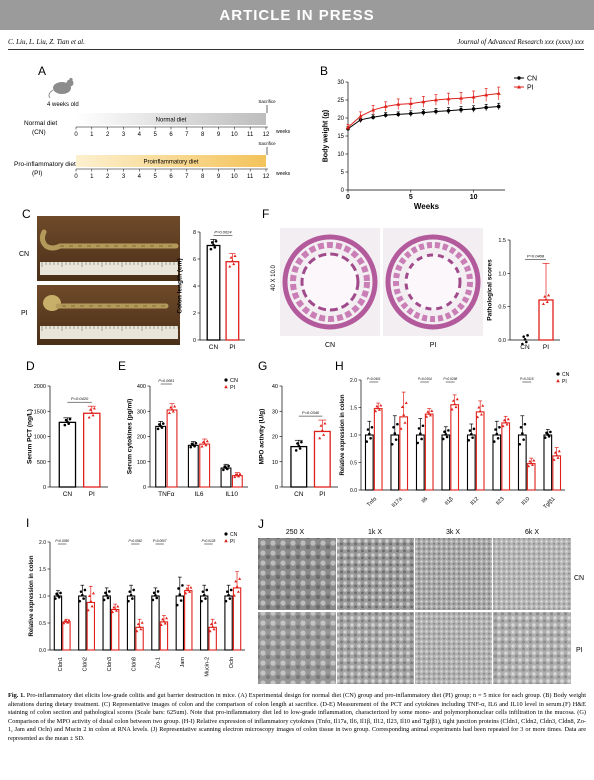 The height and width of the screenshot is (780, 594). I want to click on p-value-label: P=0.0115, so click(527, 379).